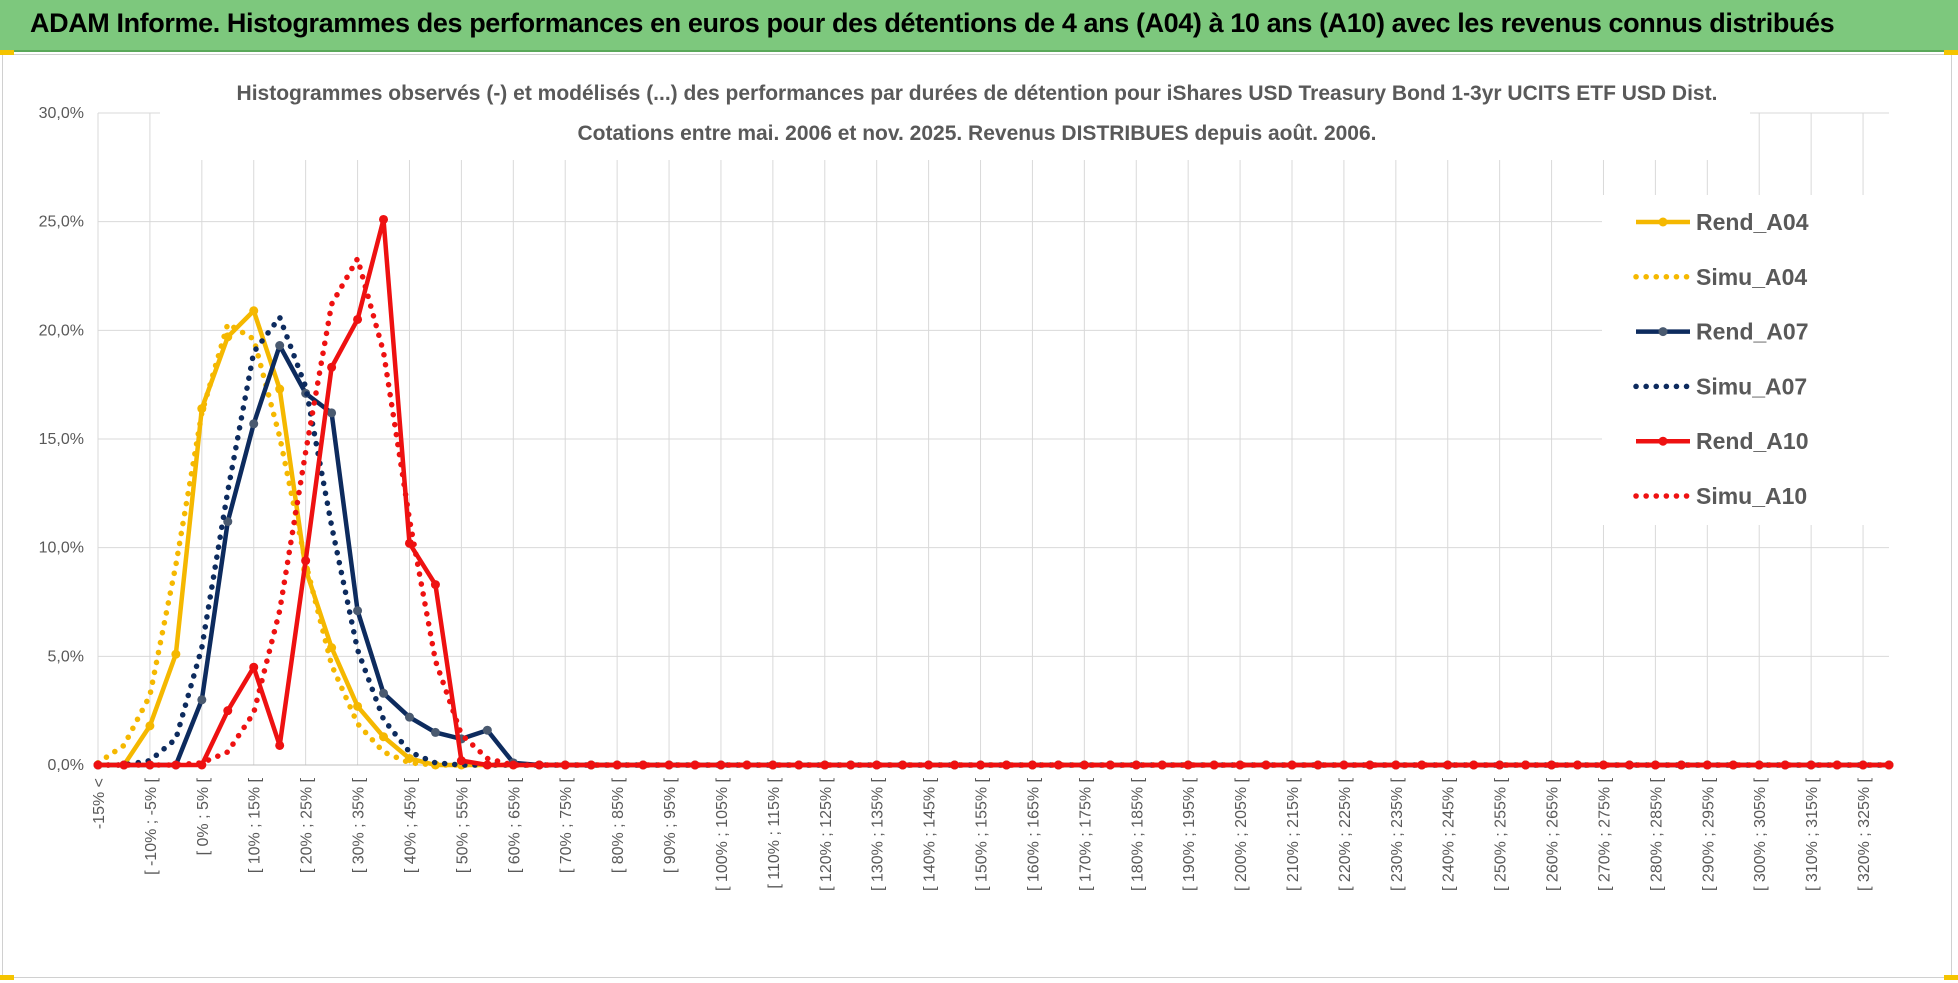  I want to click on x-tick-label: [ 310% ; 315% [, so click(1812, 834).